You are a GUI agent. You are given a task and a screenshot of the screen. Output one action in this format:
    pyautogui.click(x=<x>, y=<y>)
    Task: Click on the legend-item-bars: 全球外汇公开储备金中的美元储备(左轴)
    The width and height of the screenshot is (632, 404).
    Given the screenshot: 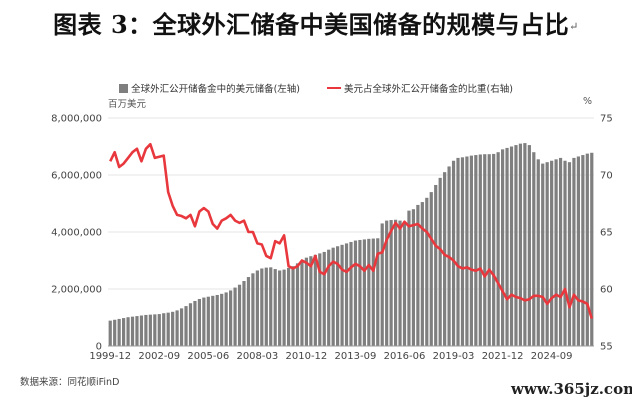 What is the action you would take?
    pyautogui.click(x=209, y=88)
    